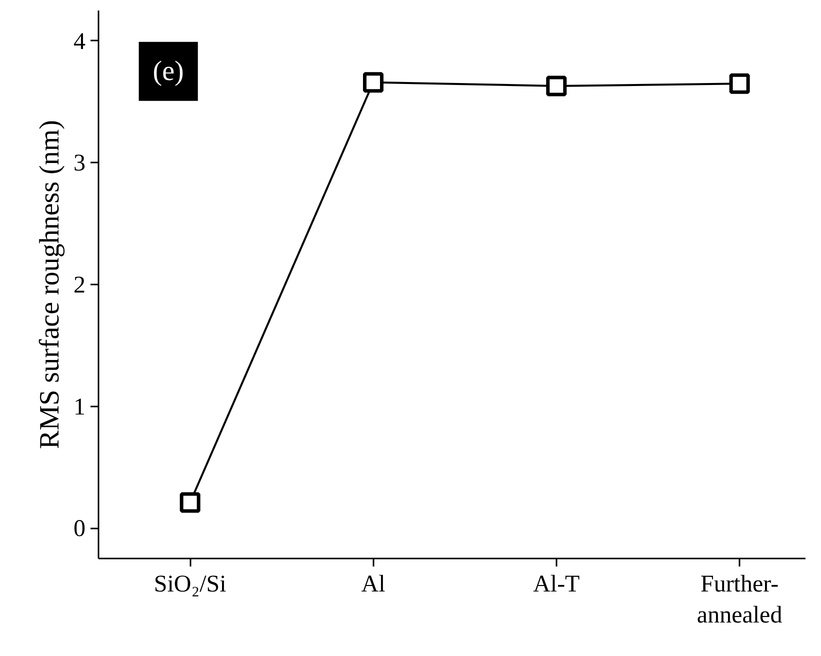  What do you see at coordinates (80, 529) in the screenshot?
I see `y-tick-label: 0` at bounding box center [80, 529].